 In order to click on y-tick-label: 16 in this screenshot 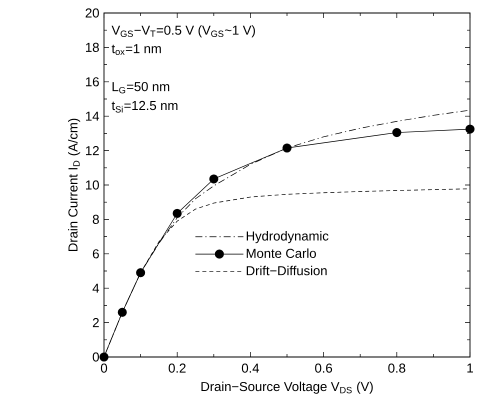, I will do `click(92, 81)`.